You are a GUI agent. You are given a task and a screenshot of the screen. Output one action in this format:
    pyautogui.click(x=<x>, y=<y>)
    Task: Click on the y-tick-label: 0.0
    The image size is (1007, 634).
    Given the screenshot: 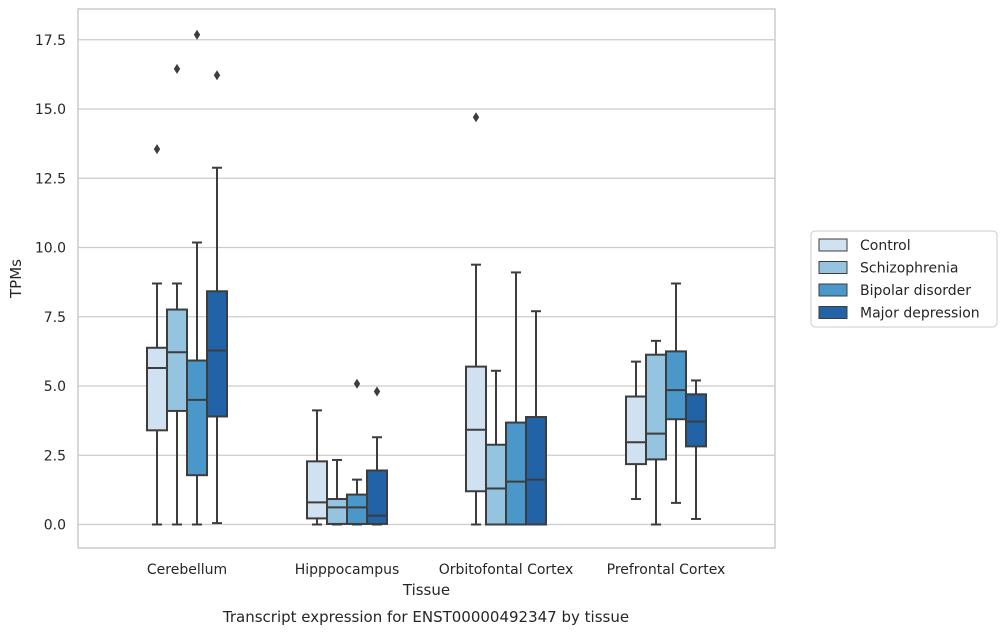 What is the action you would take?
    pyautogui.click(x=55, y=526)
    